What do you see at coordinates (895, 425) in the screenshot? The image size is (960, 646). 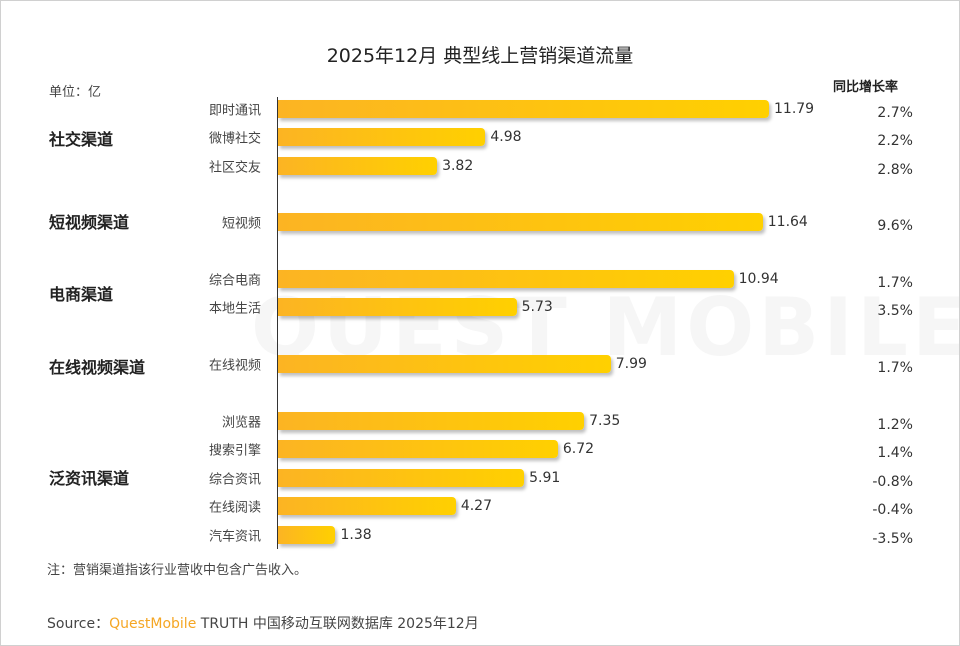 I see `yoy-value: 1.2%` at bounding box center [895, 425].